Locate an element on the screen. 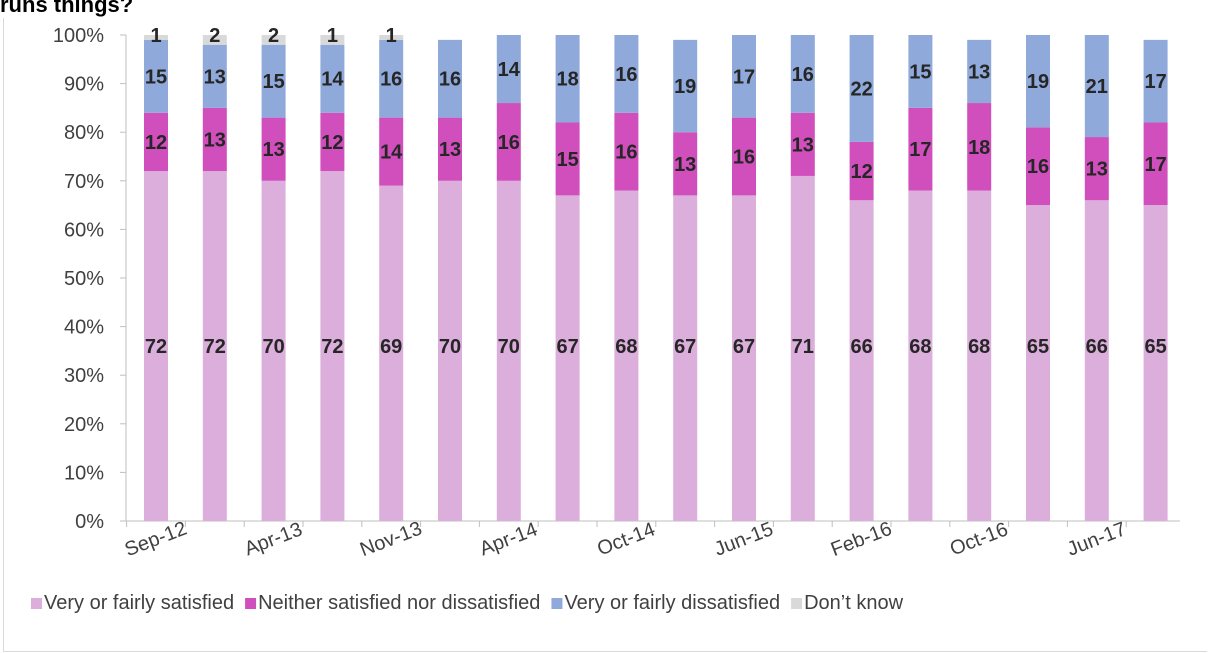  data-label: 2 is located at coordinates (214, 36).